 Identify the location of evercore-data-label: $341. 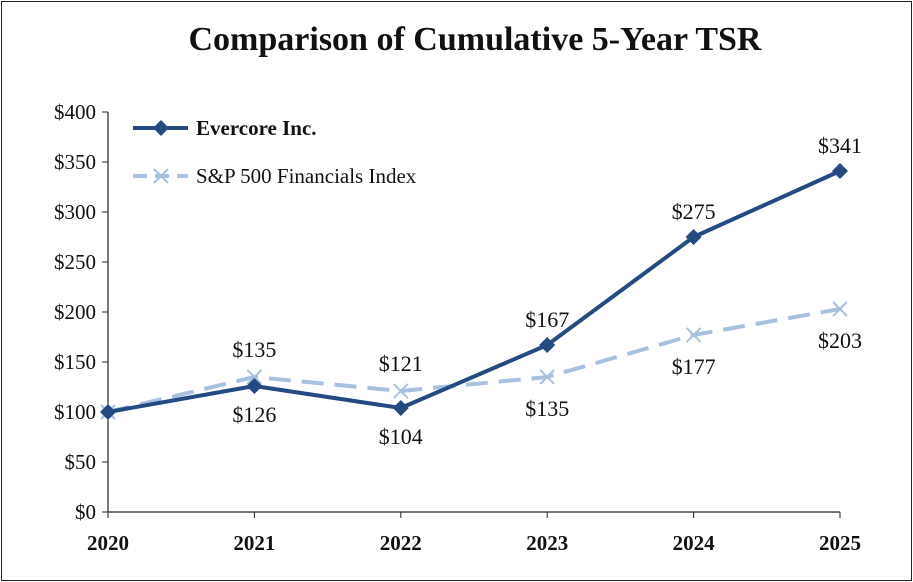
(840, 145).